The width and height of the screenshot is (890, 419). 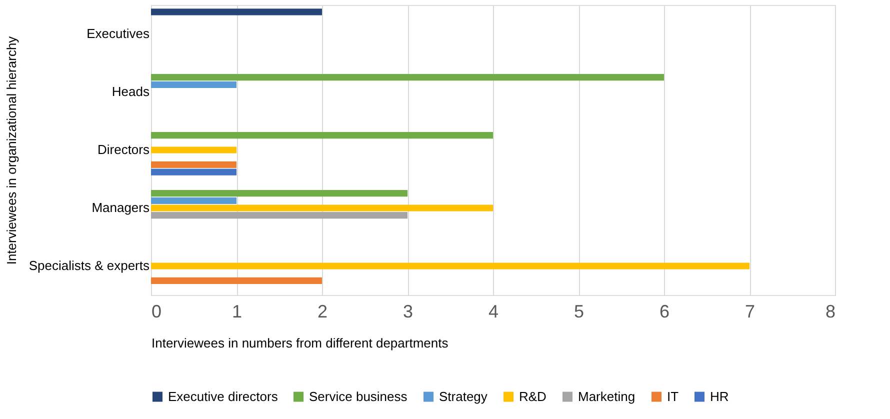 I want to click on x-tick-label: 8, so click(x=830, y=312).